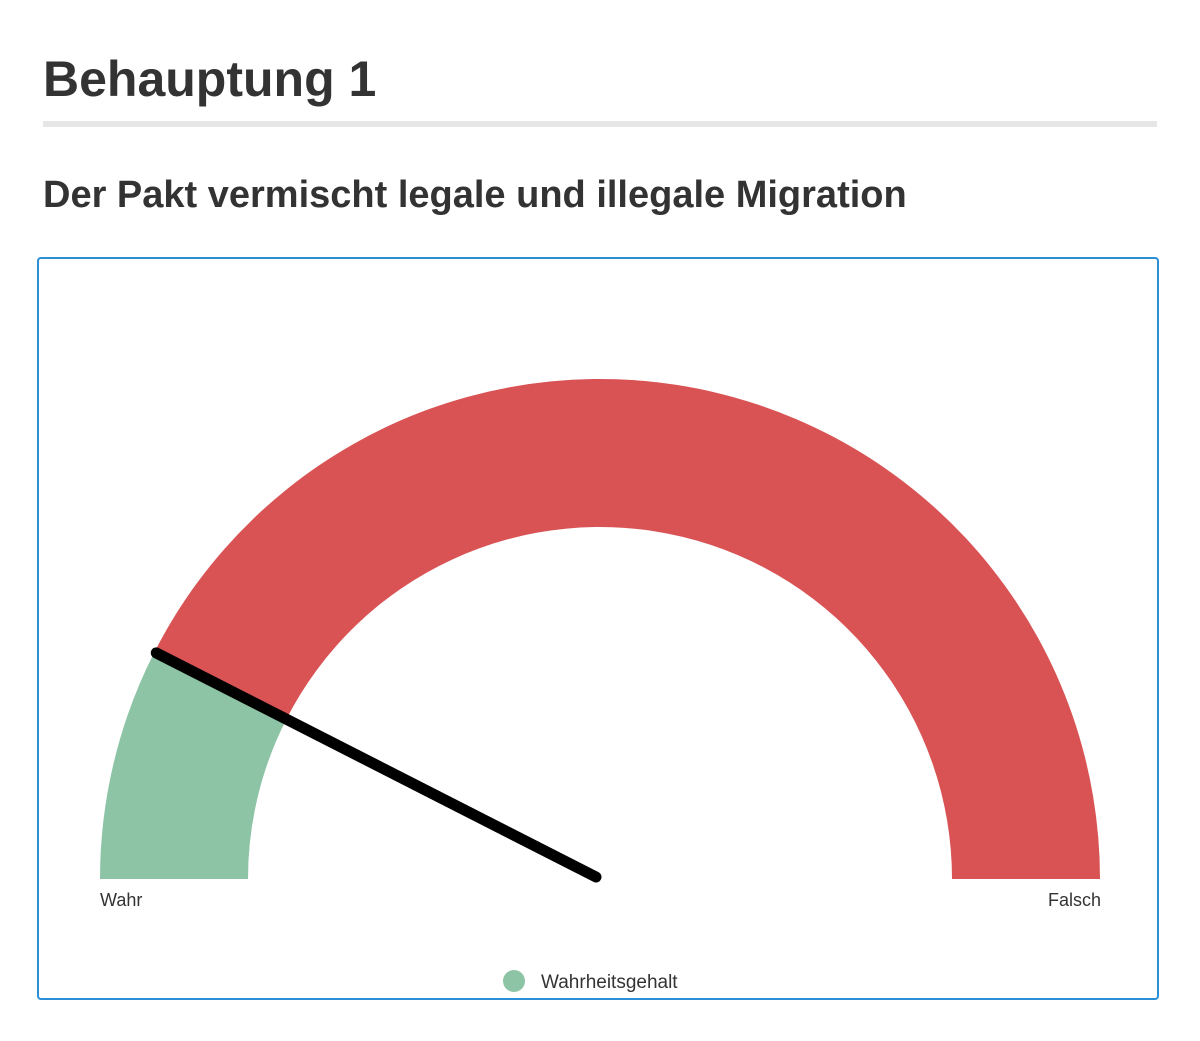 The width and height of the screenshot is (1200, 1041). I want to click on gauge-max-label: Falsch, so click(1074, 900).